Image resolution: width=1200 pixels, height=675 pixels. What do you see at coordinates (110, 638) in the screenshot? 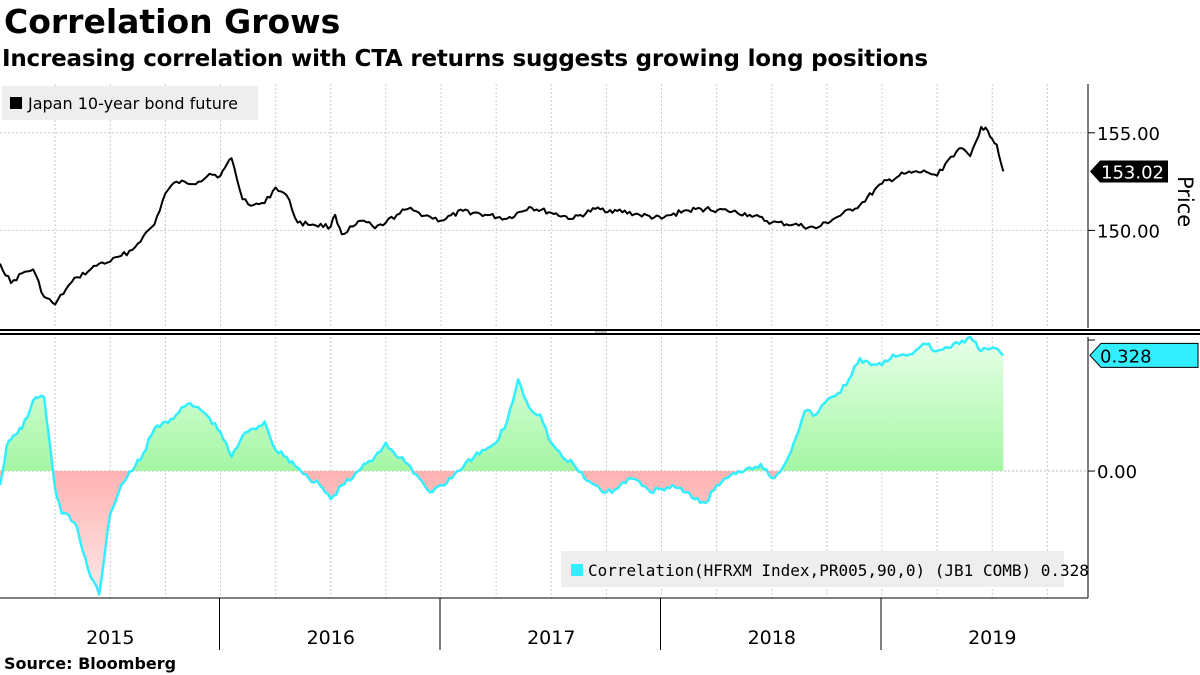
I see `x-tick-label: 2015` at bounding box center [110, 638].